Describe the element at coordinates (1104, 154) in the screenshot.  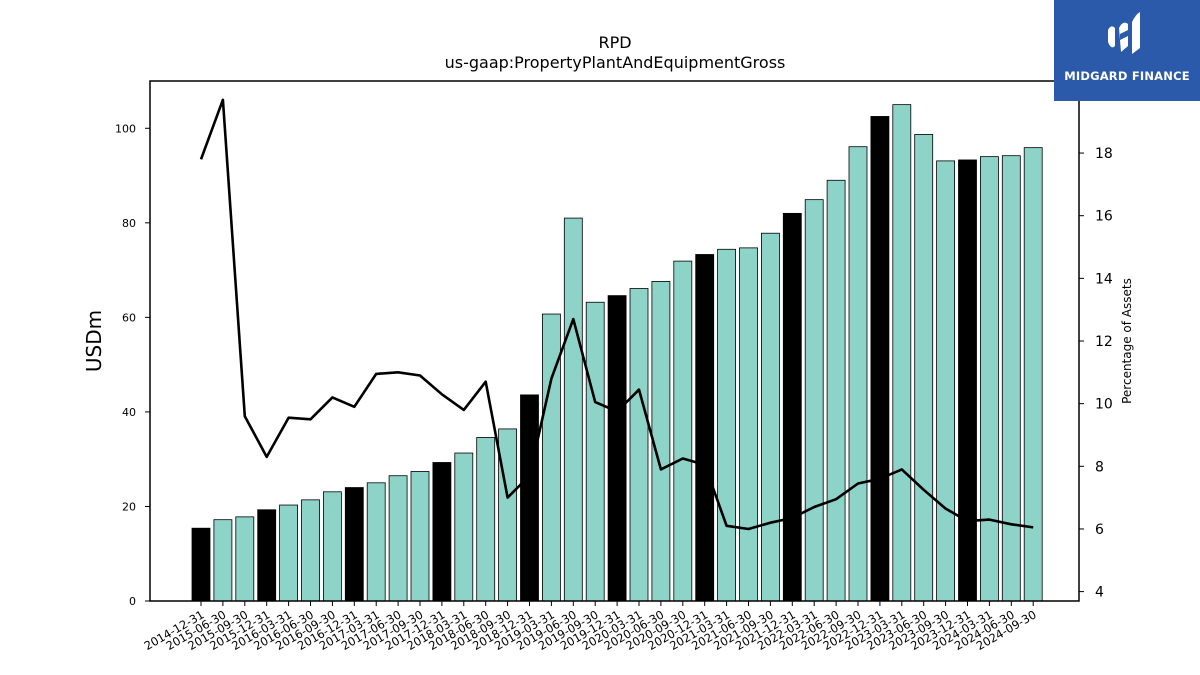
I see `y2-tick-label: 18` at that location.